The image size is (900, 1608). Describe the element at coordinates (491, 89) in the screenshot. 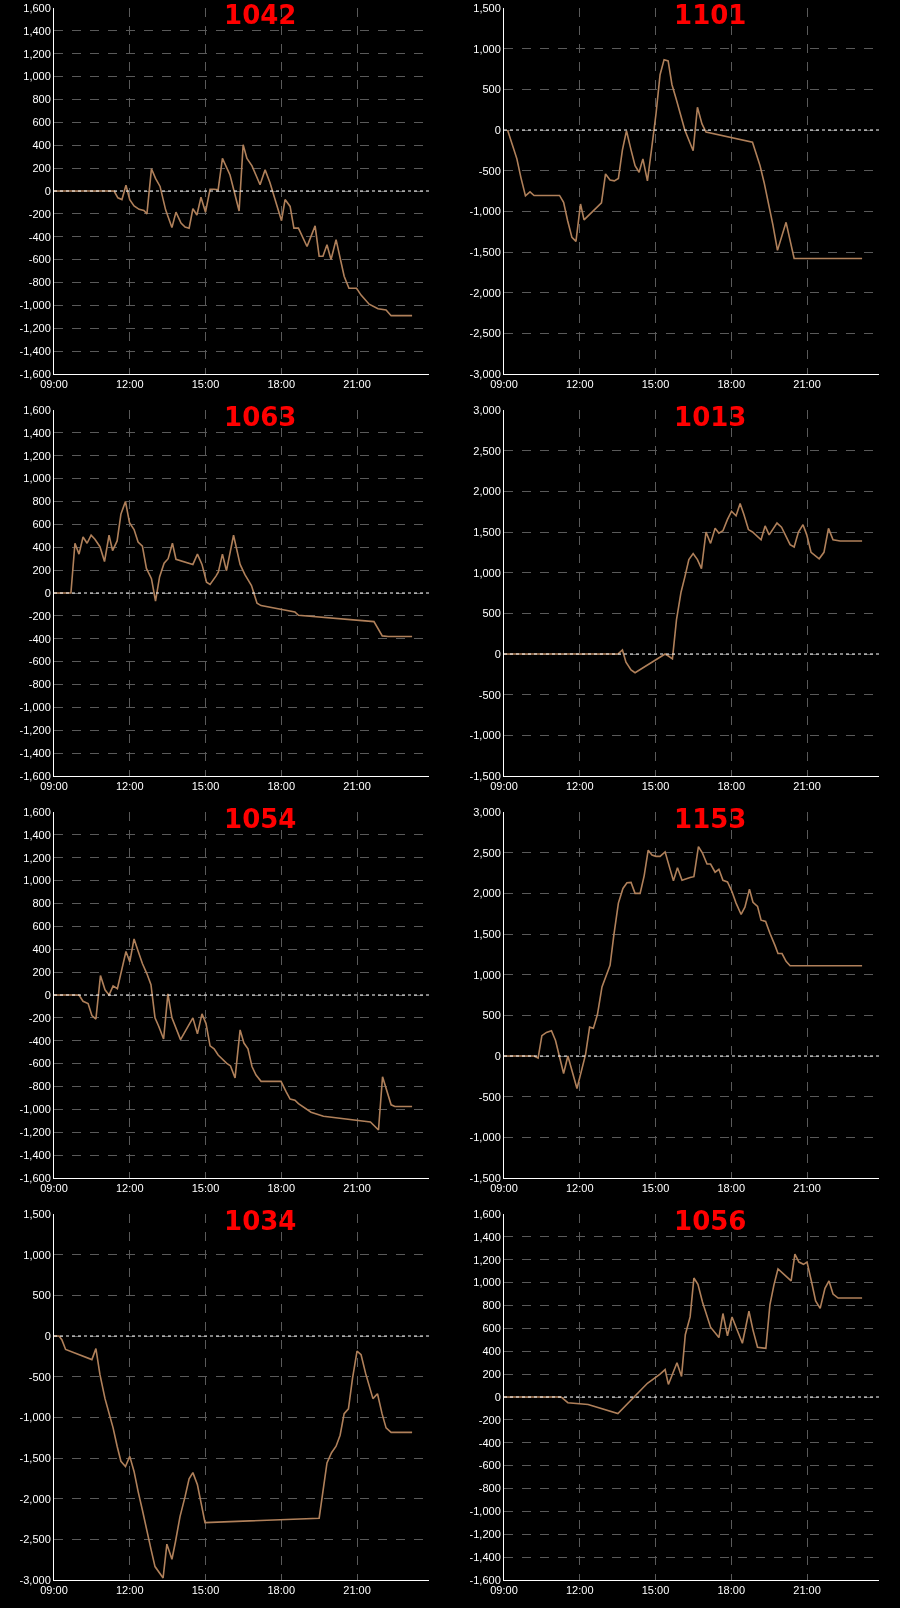

I see `y-tick-label: 500` at that location.